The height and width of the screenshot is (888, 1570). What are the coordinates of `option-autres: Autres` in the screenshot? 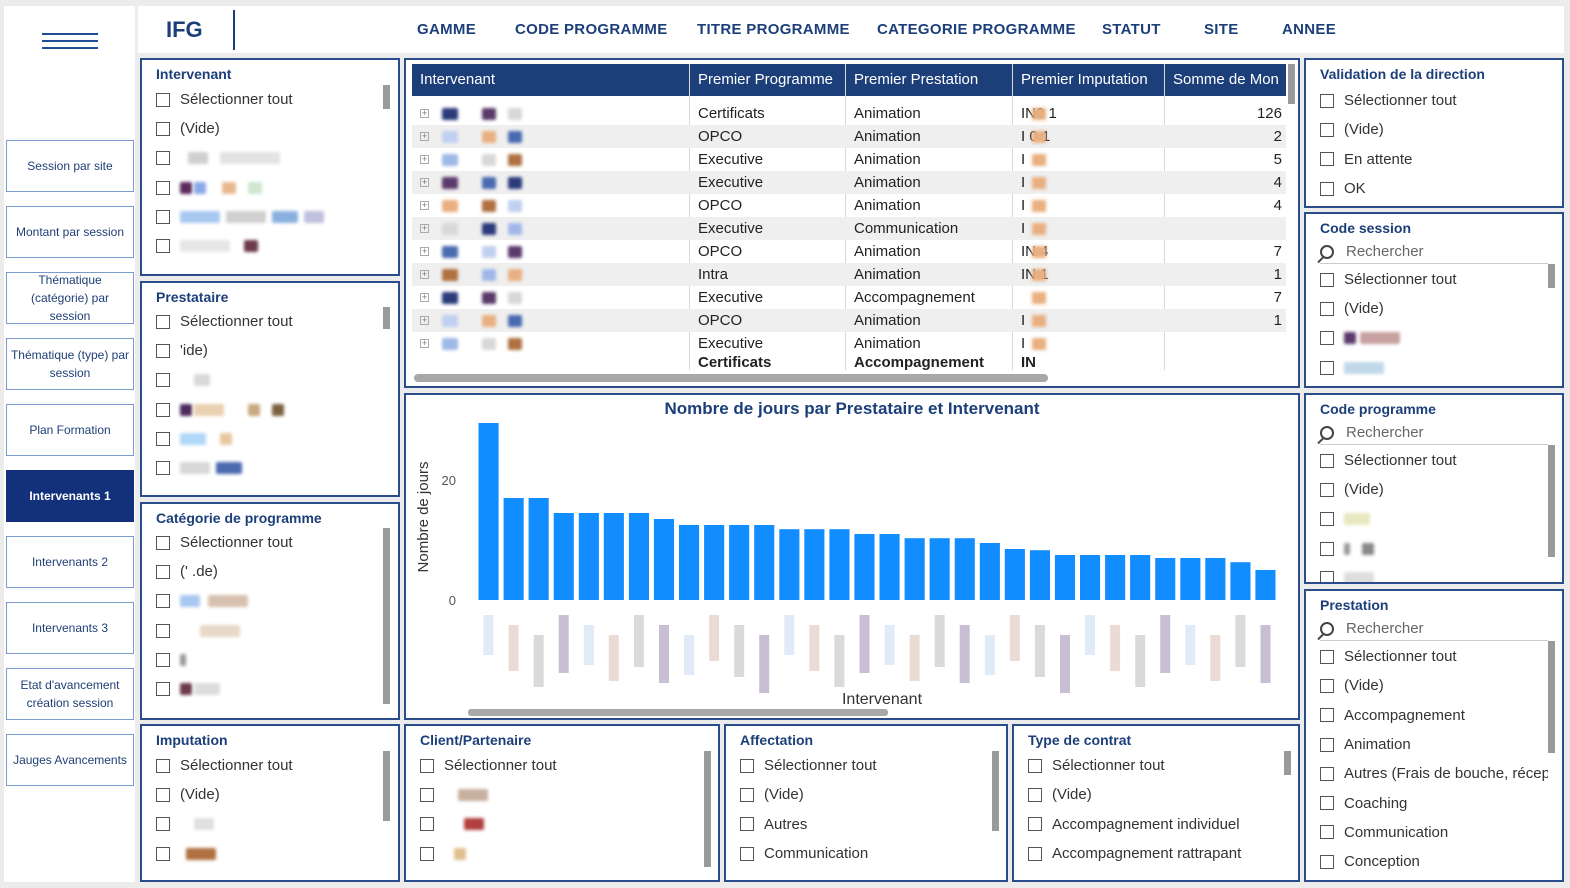 It's located at (866, 824).